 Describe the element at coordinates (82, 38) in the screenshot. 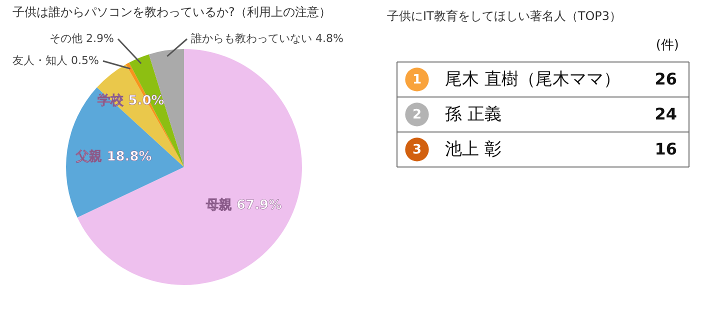

I see `slice-label: その他 2.9%` at that location.